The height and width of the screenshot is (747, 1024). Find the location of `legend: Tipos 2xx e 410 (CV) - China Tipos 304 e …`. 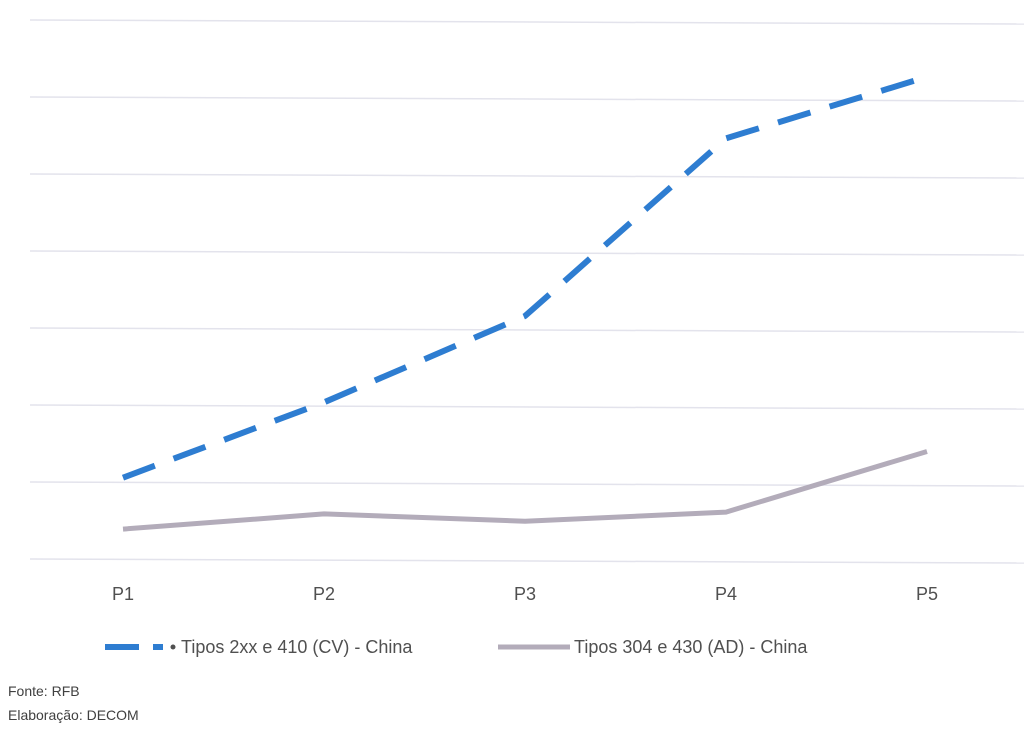

legend: Tipos 2xx e 410 (CV) - China Tipos 304 e … is located at coordinates (456, 647).